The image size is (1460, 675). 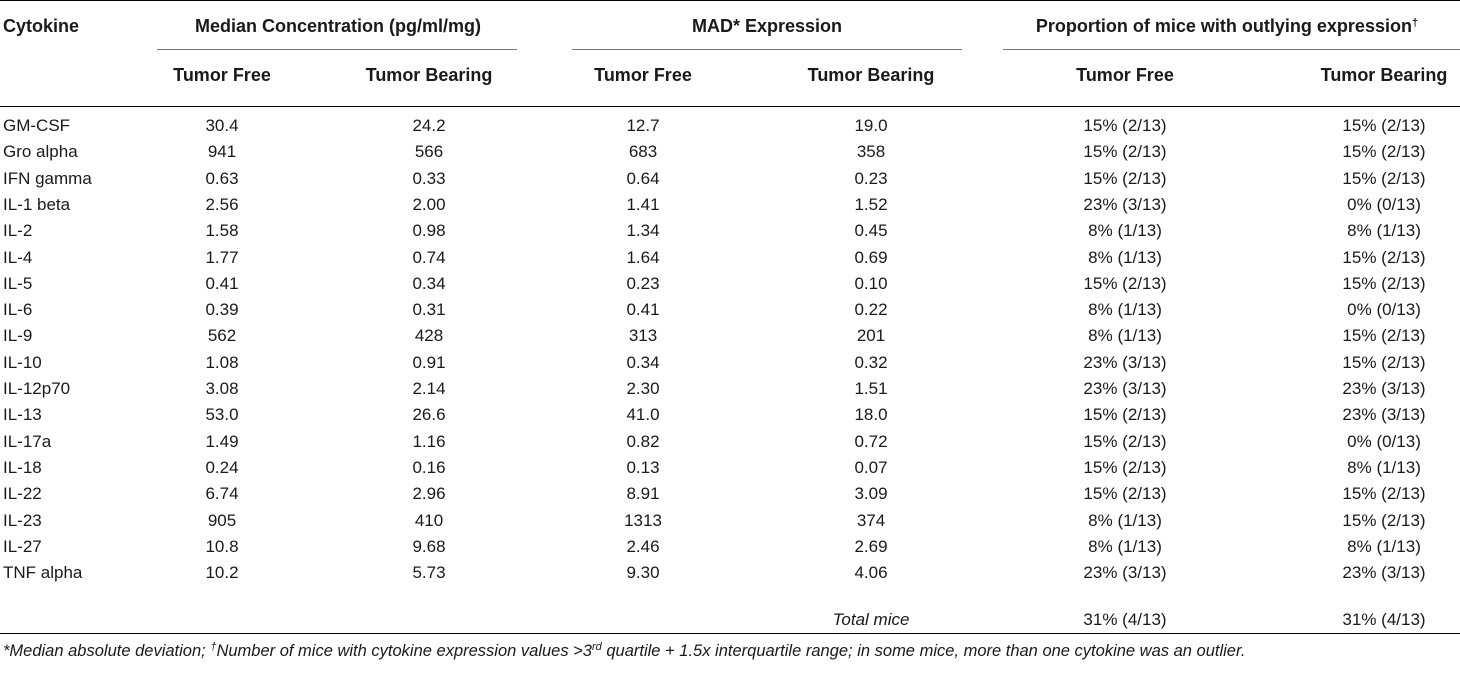 I want to click on total-prop-tumor-bearing: 31% (4/13), so click(x=1384, y=619).